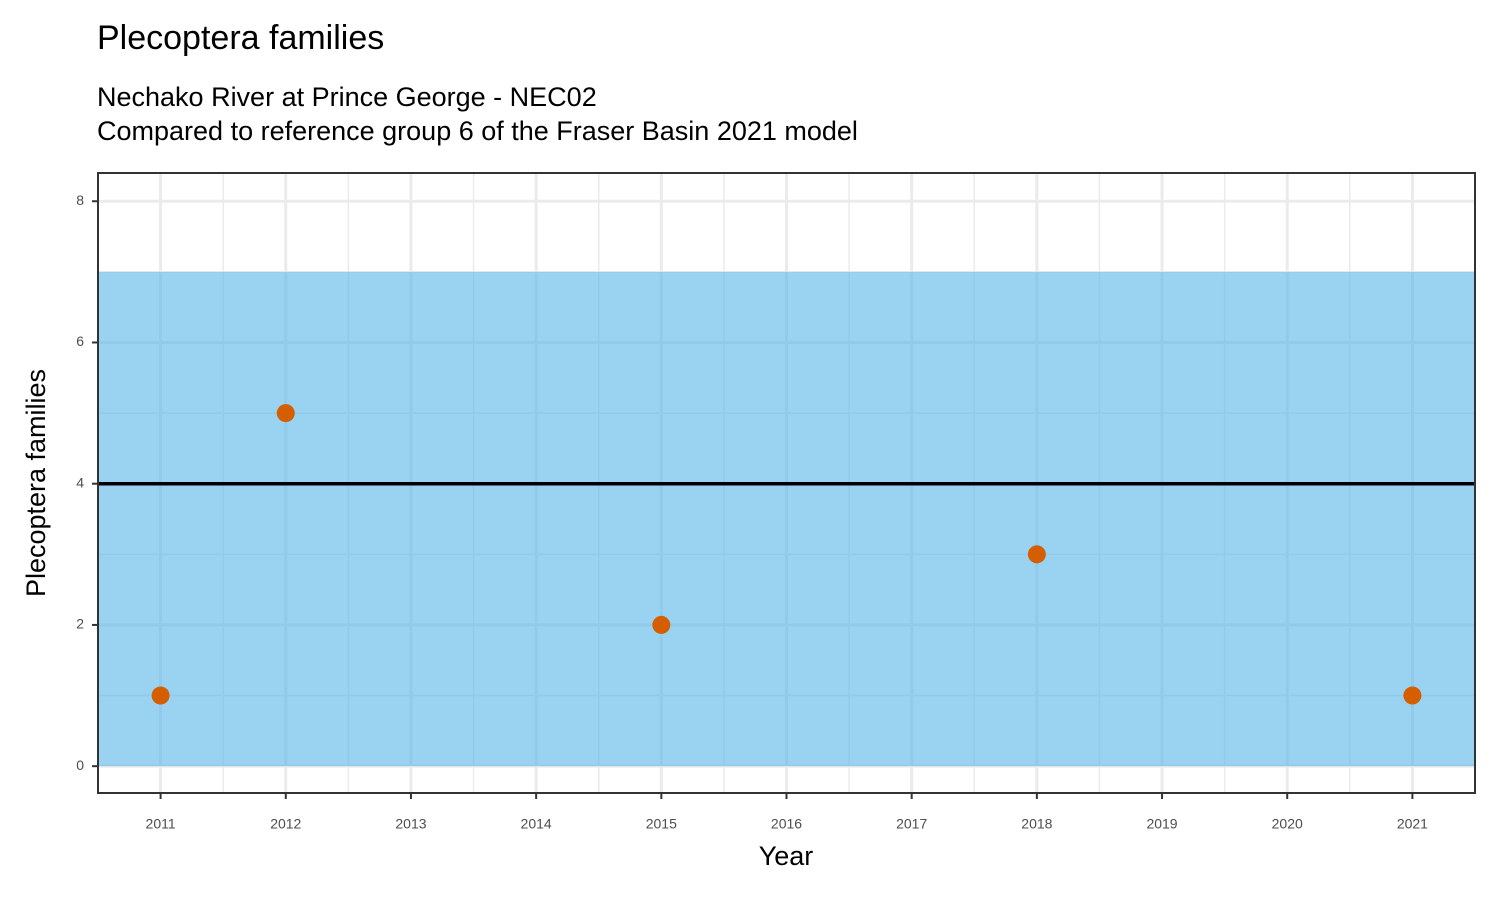 Image resolution: width=1500 pixels, height=900 pixels. I want to click on x-tick-label: 2013, so click(410, 824).